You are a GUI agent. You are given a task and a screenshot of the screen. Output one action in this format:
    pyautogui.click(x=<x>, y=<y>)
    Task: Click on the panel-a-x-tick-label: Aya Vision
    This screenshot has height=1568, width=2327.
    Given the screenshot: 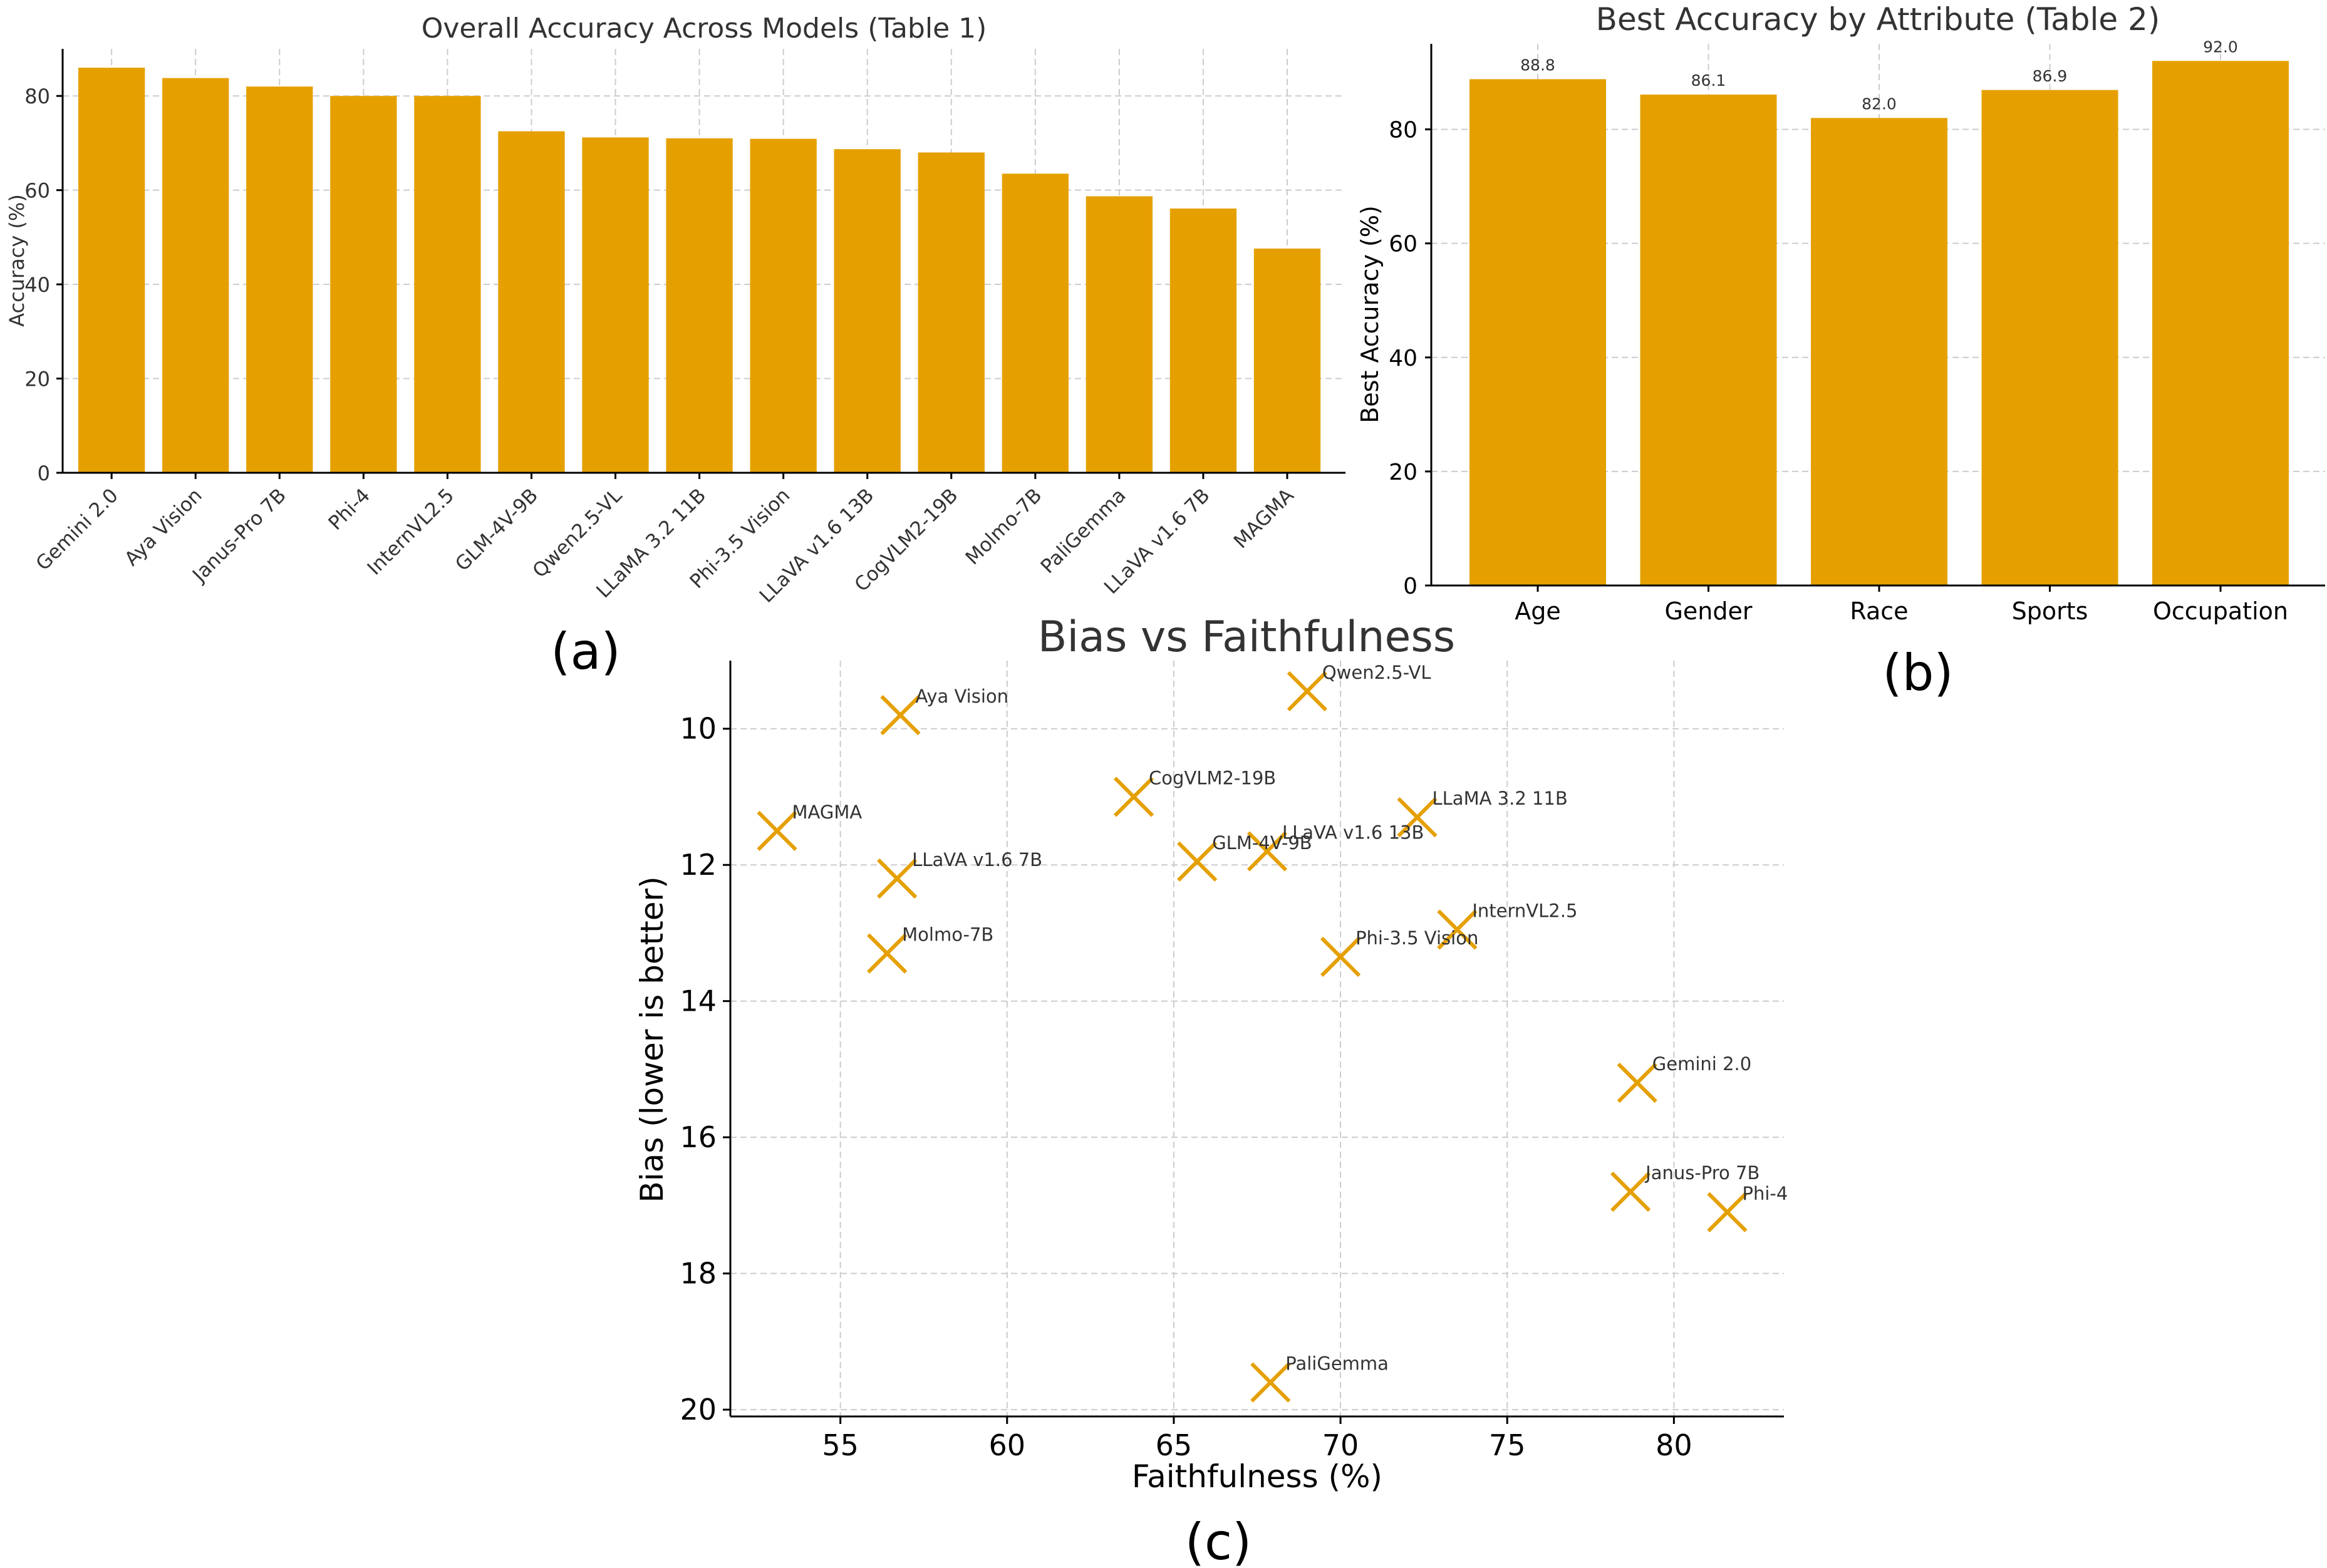 What is the action you would take?
    pyautogui.click(x=163, y=527)
    